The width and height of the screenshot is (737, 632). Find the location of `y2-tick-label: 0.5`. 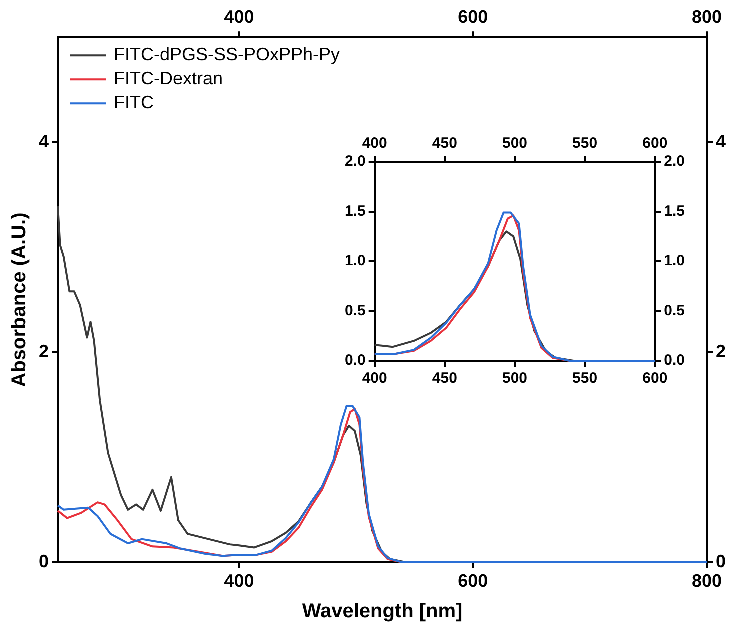

y2-tick-label: 0.5 is located at coordinates (675, 311).